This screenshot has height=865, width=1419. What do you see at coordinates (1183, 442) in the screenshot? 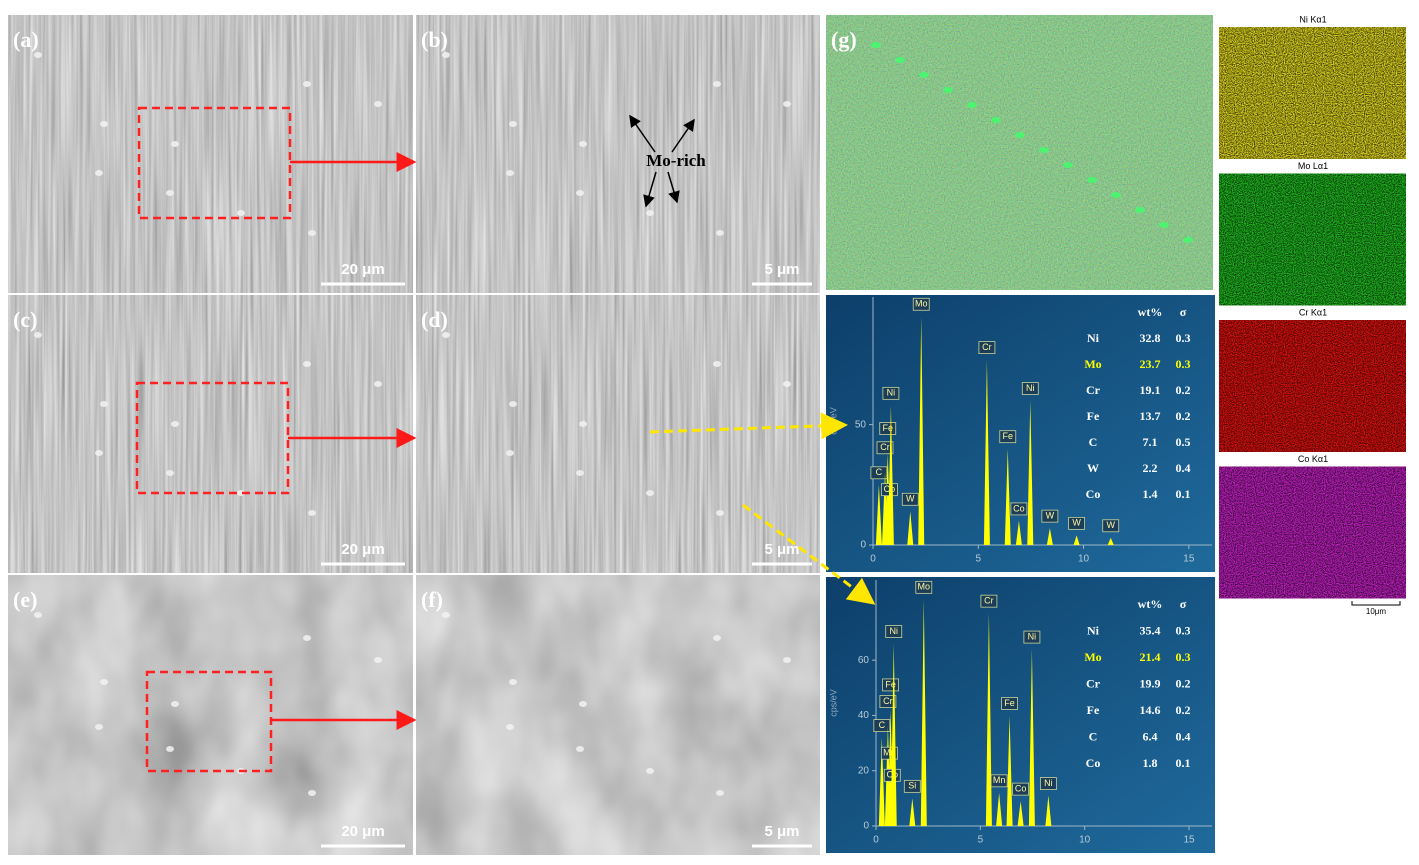
I see `table-cell: 0.5` at bounding box center [1183, 442].